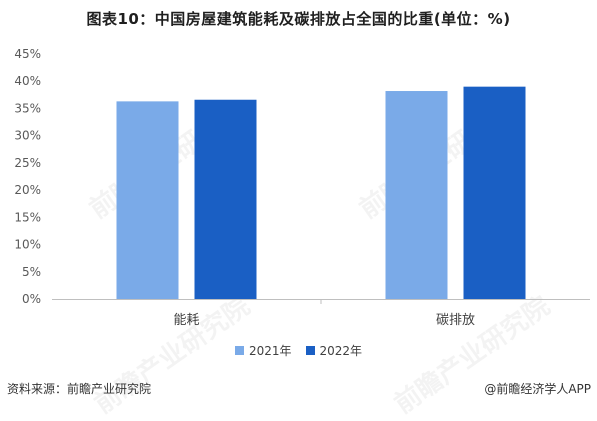 Image resolution: width=597 pixels, height=421 pixels. I want to click on y-tick-label: 5%, so click(31, 272).